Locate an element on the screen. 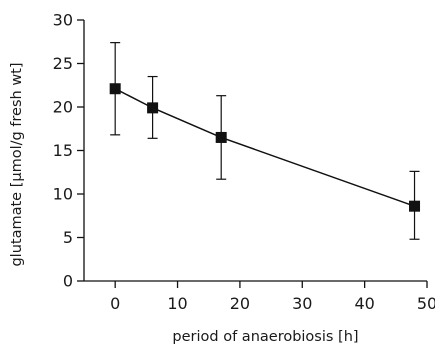 Image resolution: width=435 pixels, height=355 pixels. y-tick-label: 30 is located at coordinates (63, 20).